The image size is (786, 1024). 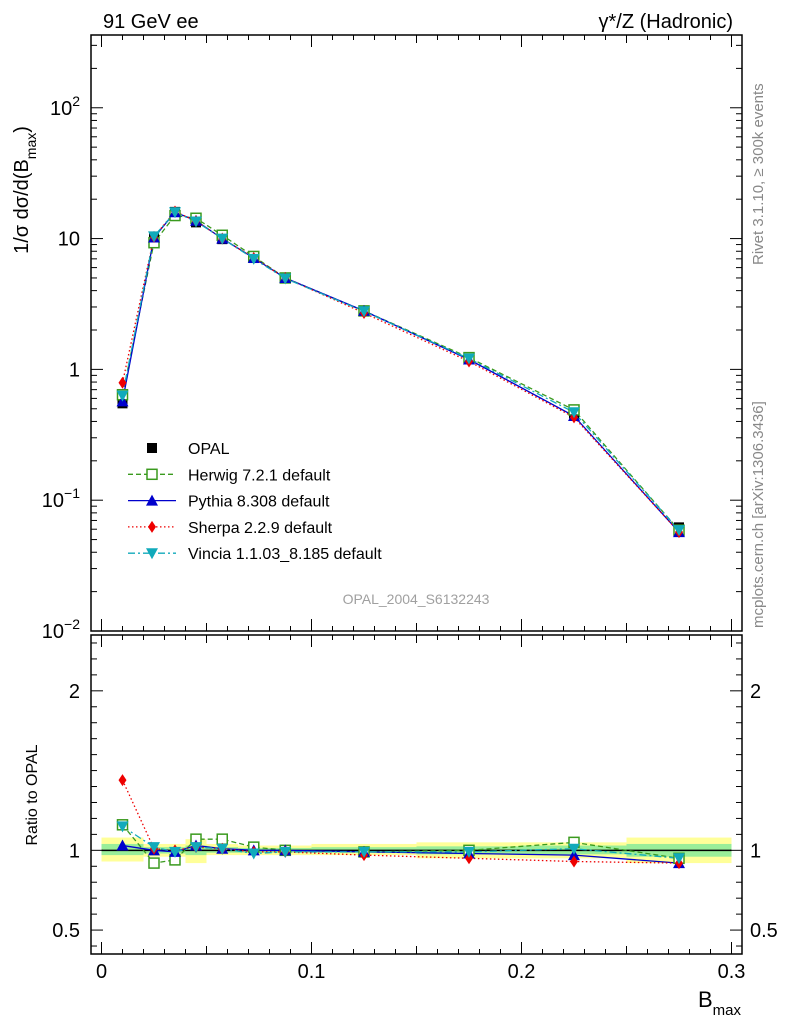 What do you see at coordinates (285, 554) in the screenshot?
I see `legend-label-vincia: Vincia 1.1.03_8.185 default` at bounding box center [285, 554].